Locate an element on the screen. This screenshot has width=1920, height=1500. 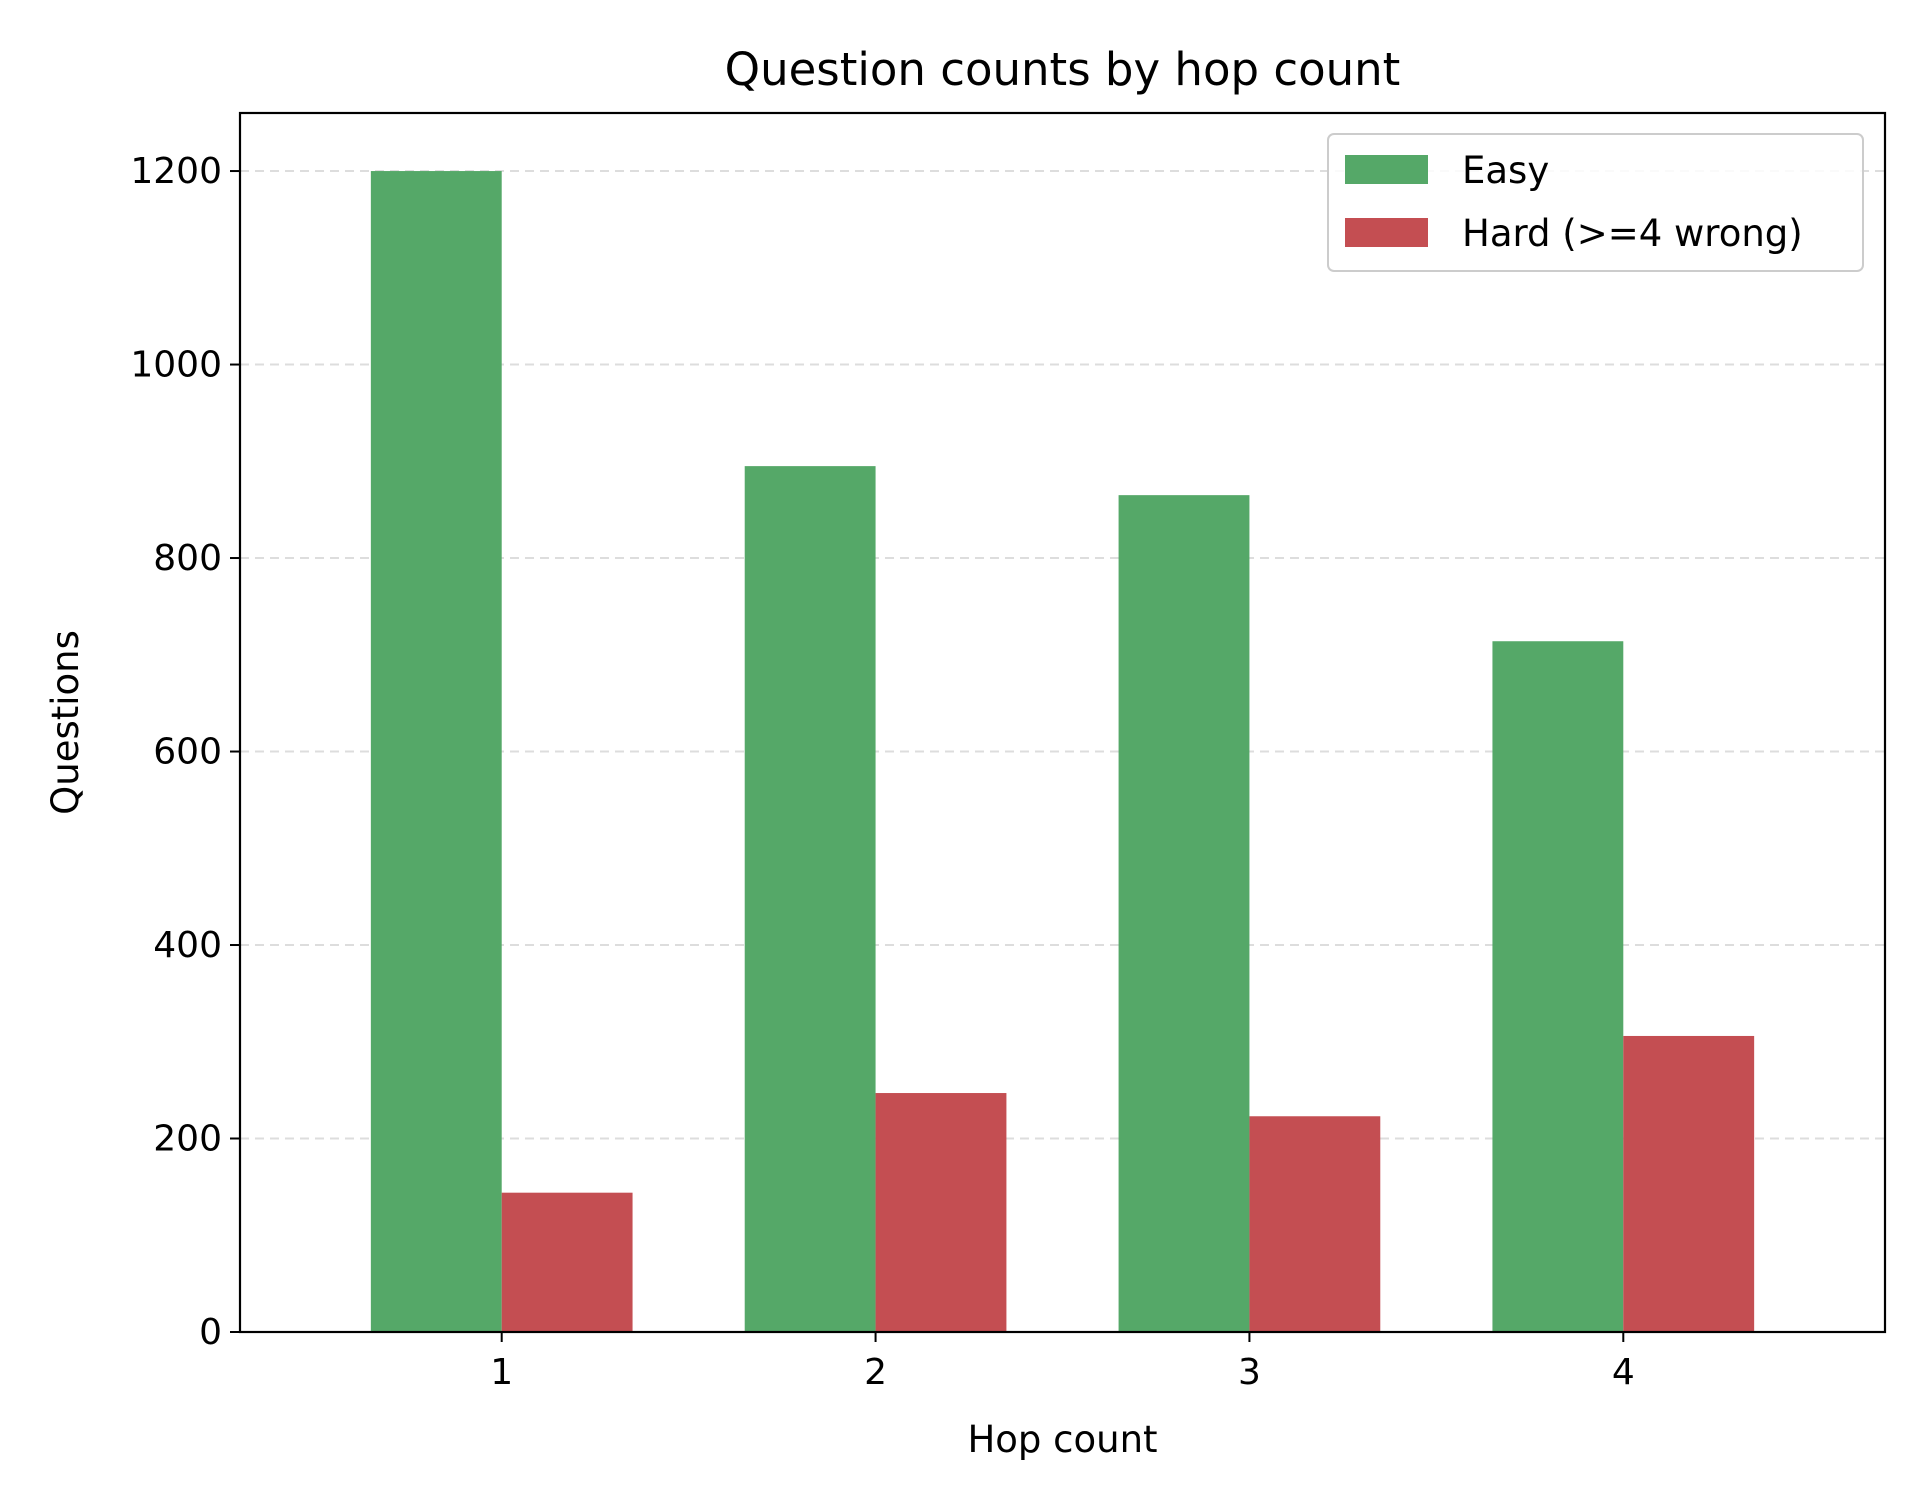
y-tick-label: 600 is located at coordinates (187, 752).